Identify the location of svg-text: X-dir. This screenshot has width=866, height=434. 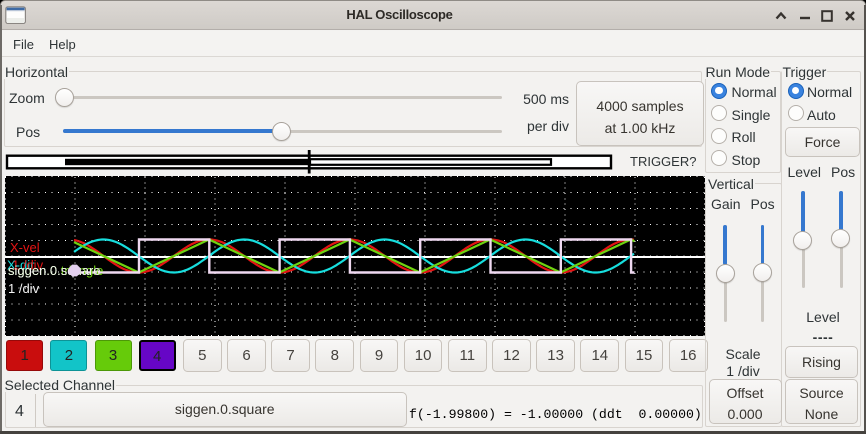
(21, 265).